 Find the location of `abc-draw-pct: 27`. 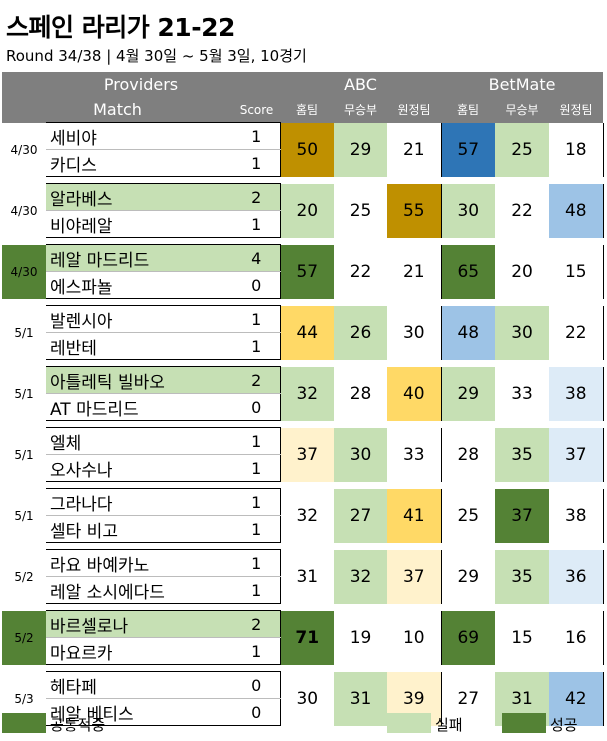

abc-draw-pct: 27 is located at coordinates (361, 515).